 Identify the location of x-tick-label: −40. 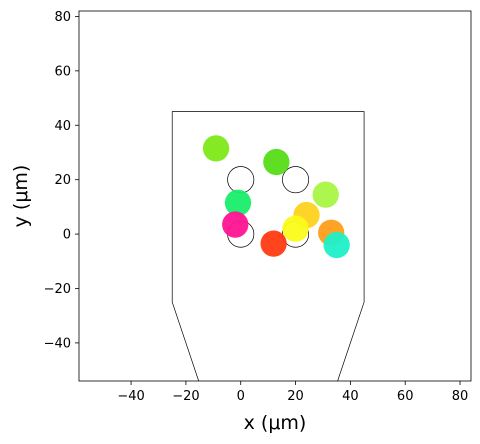
(130, 396).